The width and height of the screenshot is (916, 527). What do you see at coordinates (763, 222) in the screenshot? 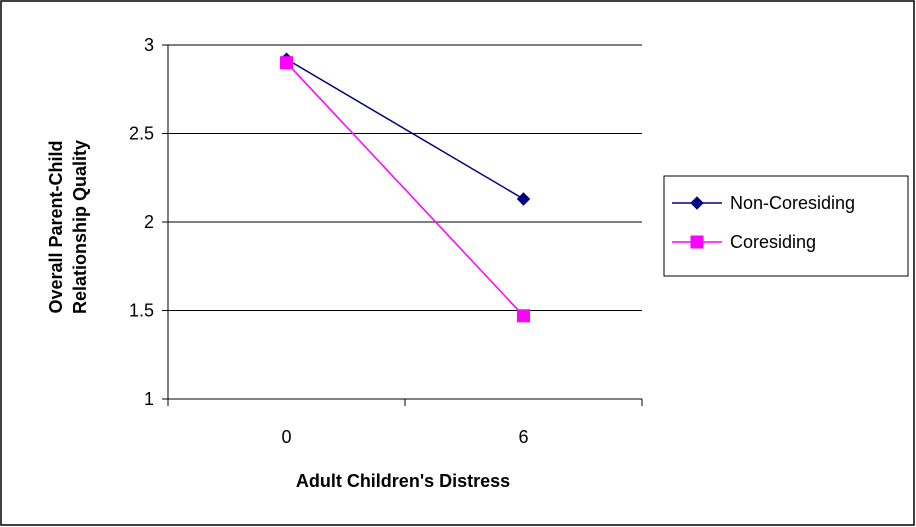
I see `legend-items: Non-Coresiding Coresiding` at bounding box center [763, 222].